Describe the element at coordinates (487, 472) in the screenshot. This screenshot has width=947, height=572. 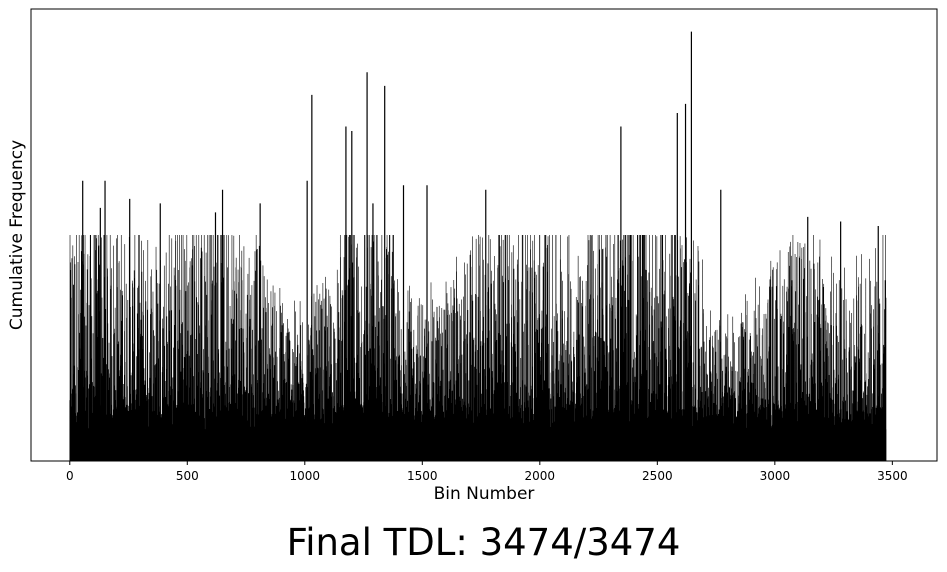
I see `x-axis-ticks: 0 500 1000 1500 2000 2500 3000 3500` at that location.